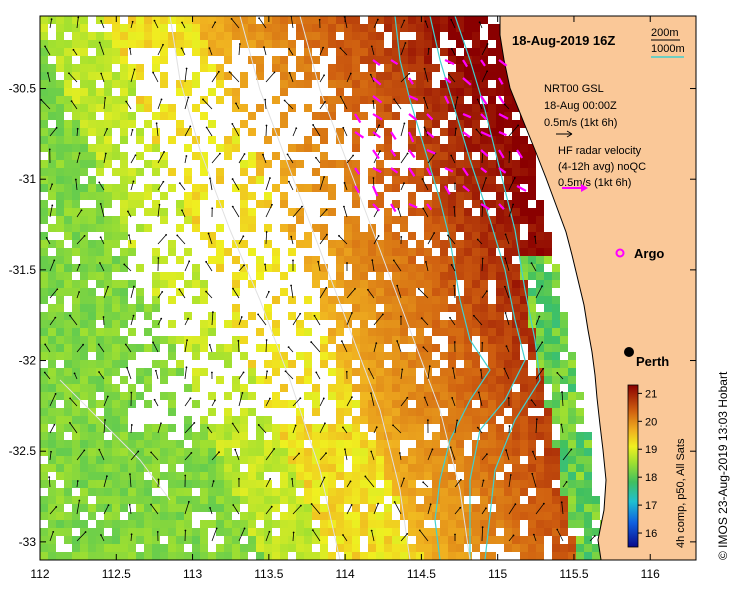 Image resolution: width=739 pixels, height=592 pixels. Describe the element at coordinates (39, 574) in the screenshot. I see `x-tick-label: 112` at that location.